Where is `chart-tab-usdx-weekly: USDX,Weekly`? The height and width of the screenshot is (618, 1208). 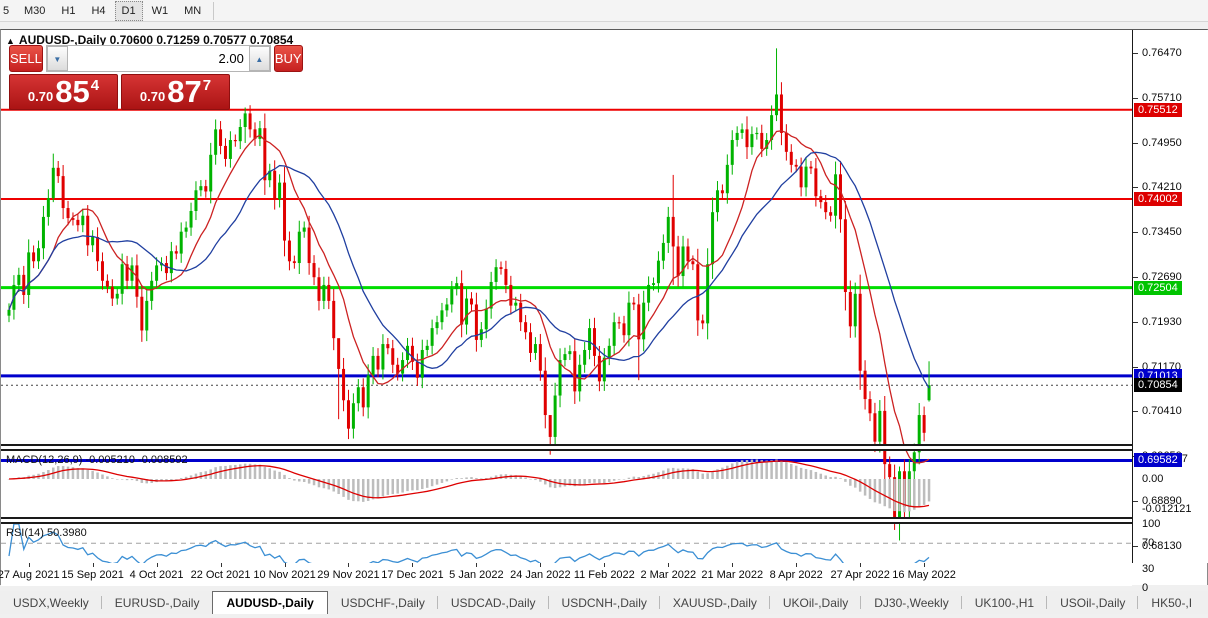
chart-tab-usdx-weekly: USDX,Weekly is located at coordinates (51, 603).